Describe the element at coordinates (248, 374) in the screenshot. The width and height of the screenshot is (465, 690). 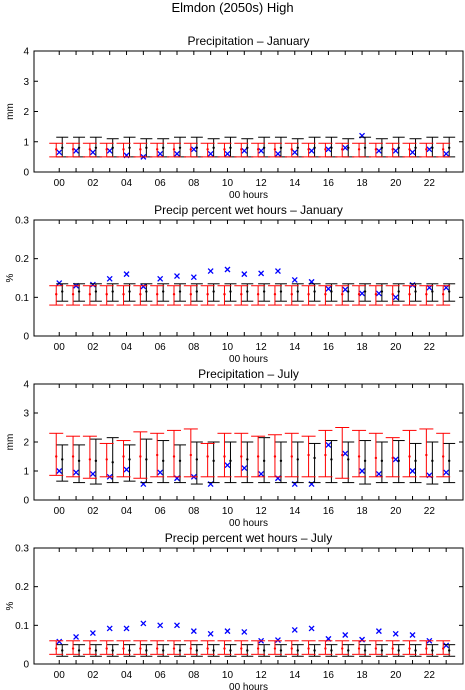
I see `chart-title: Precipitation – July` at that location.